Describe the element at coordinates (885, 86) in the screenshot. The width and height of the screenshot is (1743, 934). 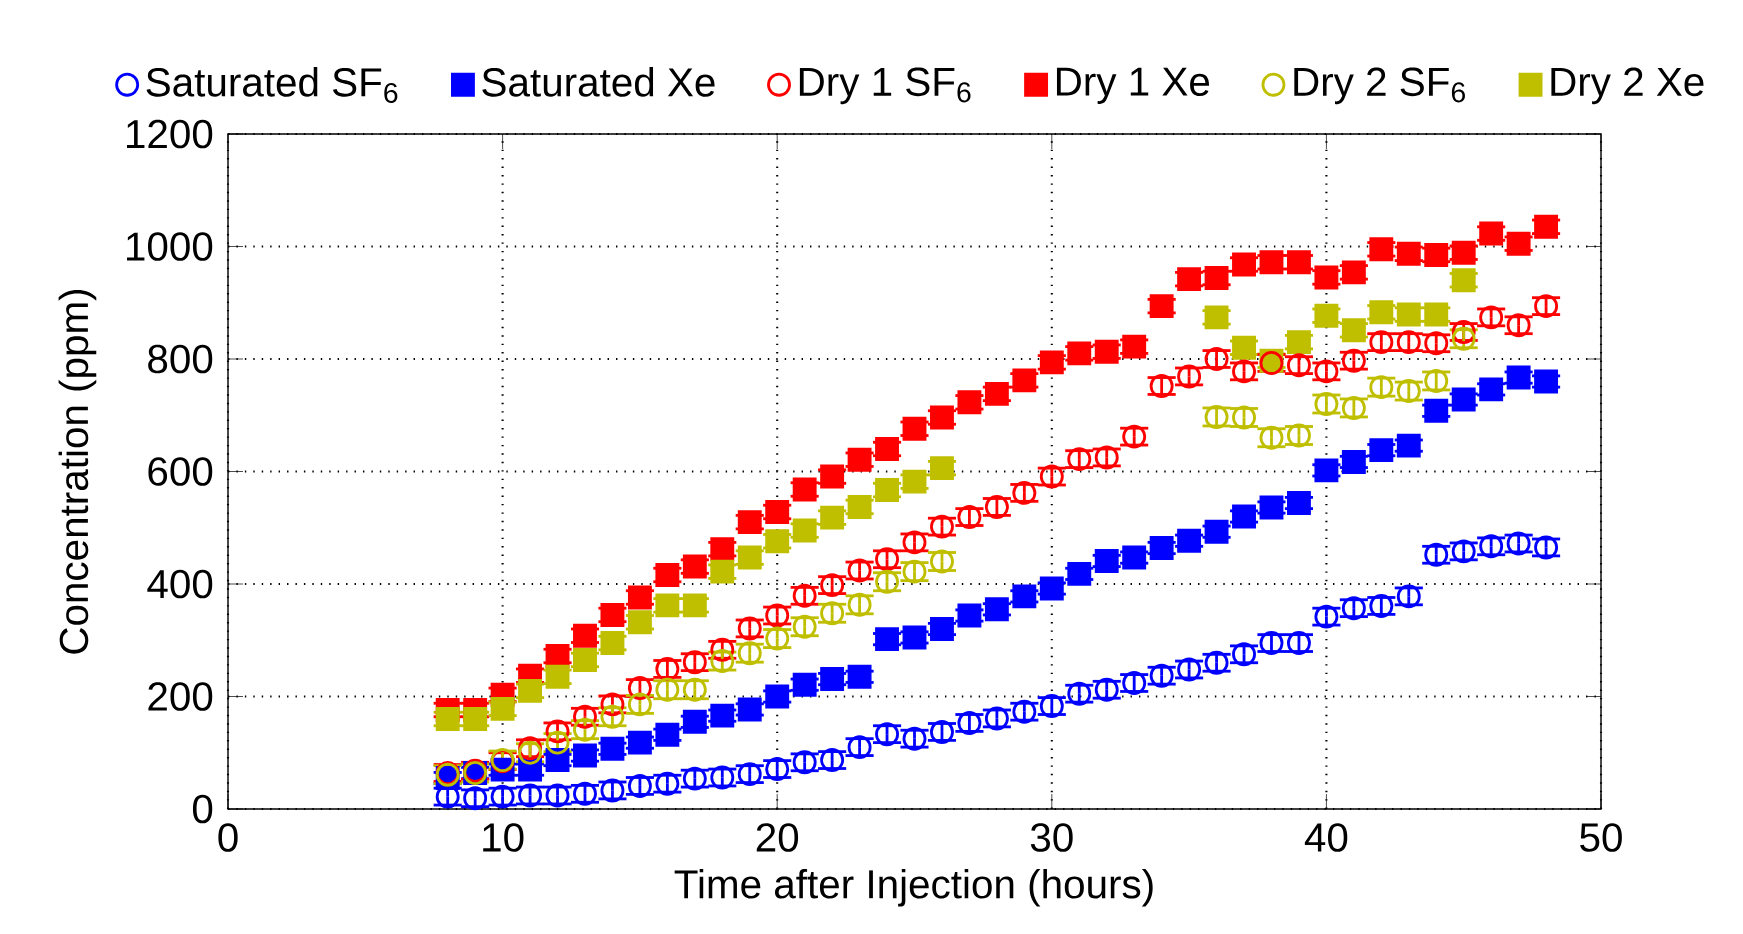
I see `legend-label: Dry 1 SF$_{6}$` at that location.